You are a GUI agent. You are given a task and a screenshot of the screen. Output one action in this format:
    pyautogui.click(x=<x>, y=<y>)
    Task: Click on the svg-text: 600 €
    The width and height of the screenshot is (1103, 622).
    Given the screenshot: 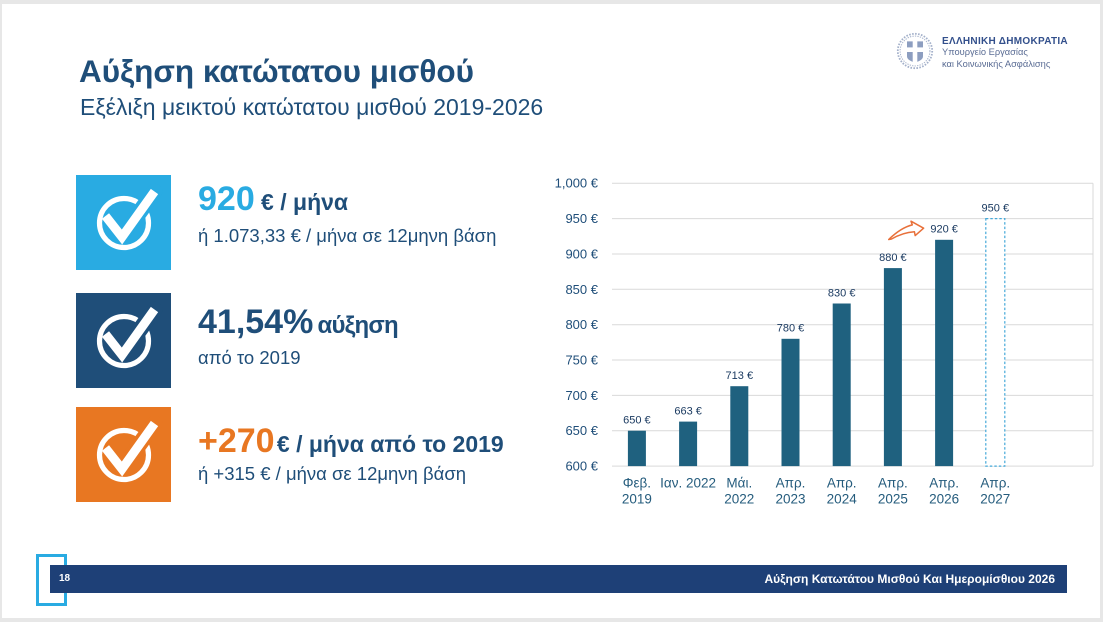 What is the action you would take?
    pyautogui.click(x=581, y=466)
    